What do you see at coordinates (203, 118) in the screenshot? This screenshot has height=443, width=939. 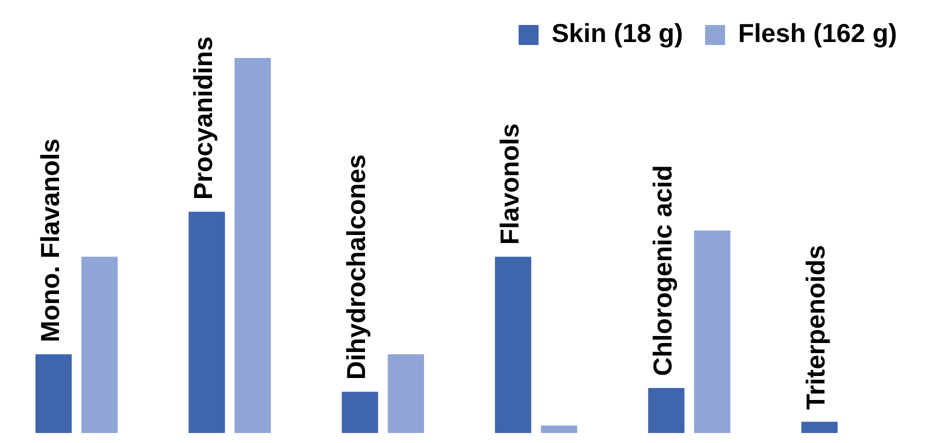 I see `x-tick-label: Procyanidins` at bounding box center [203, 118].